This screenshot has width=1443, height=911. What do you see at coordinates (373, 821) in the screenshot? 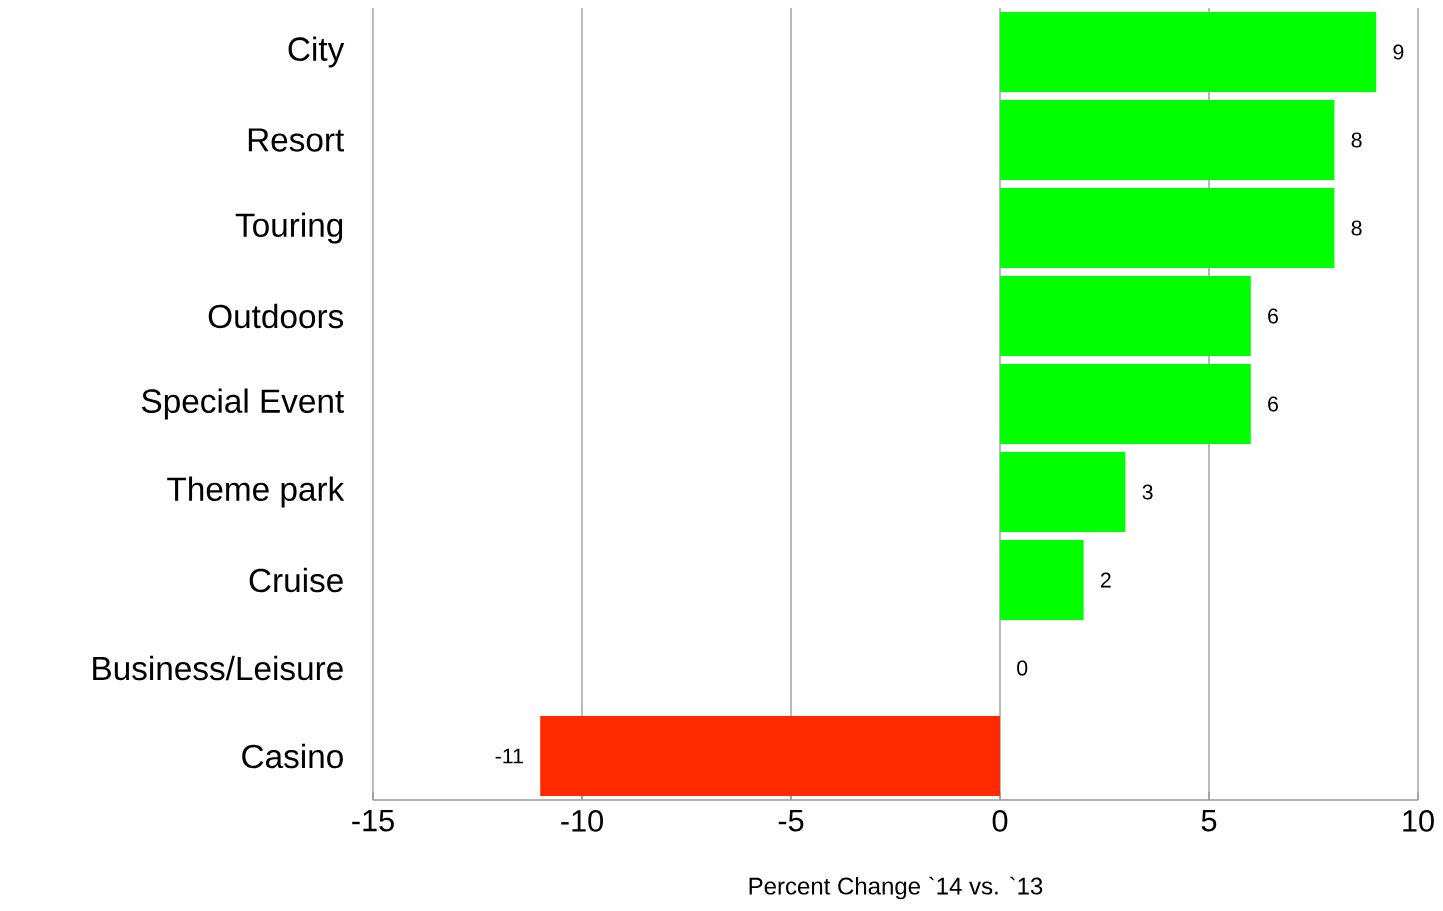
I see `x-tick-label: -15` at bounding box center [373, 821].